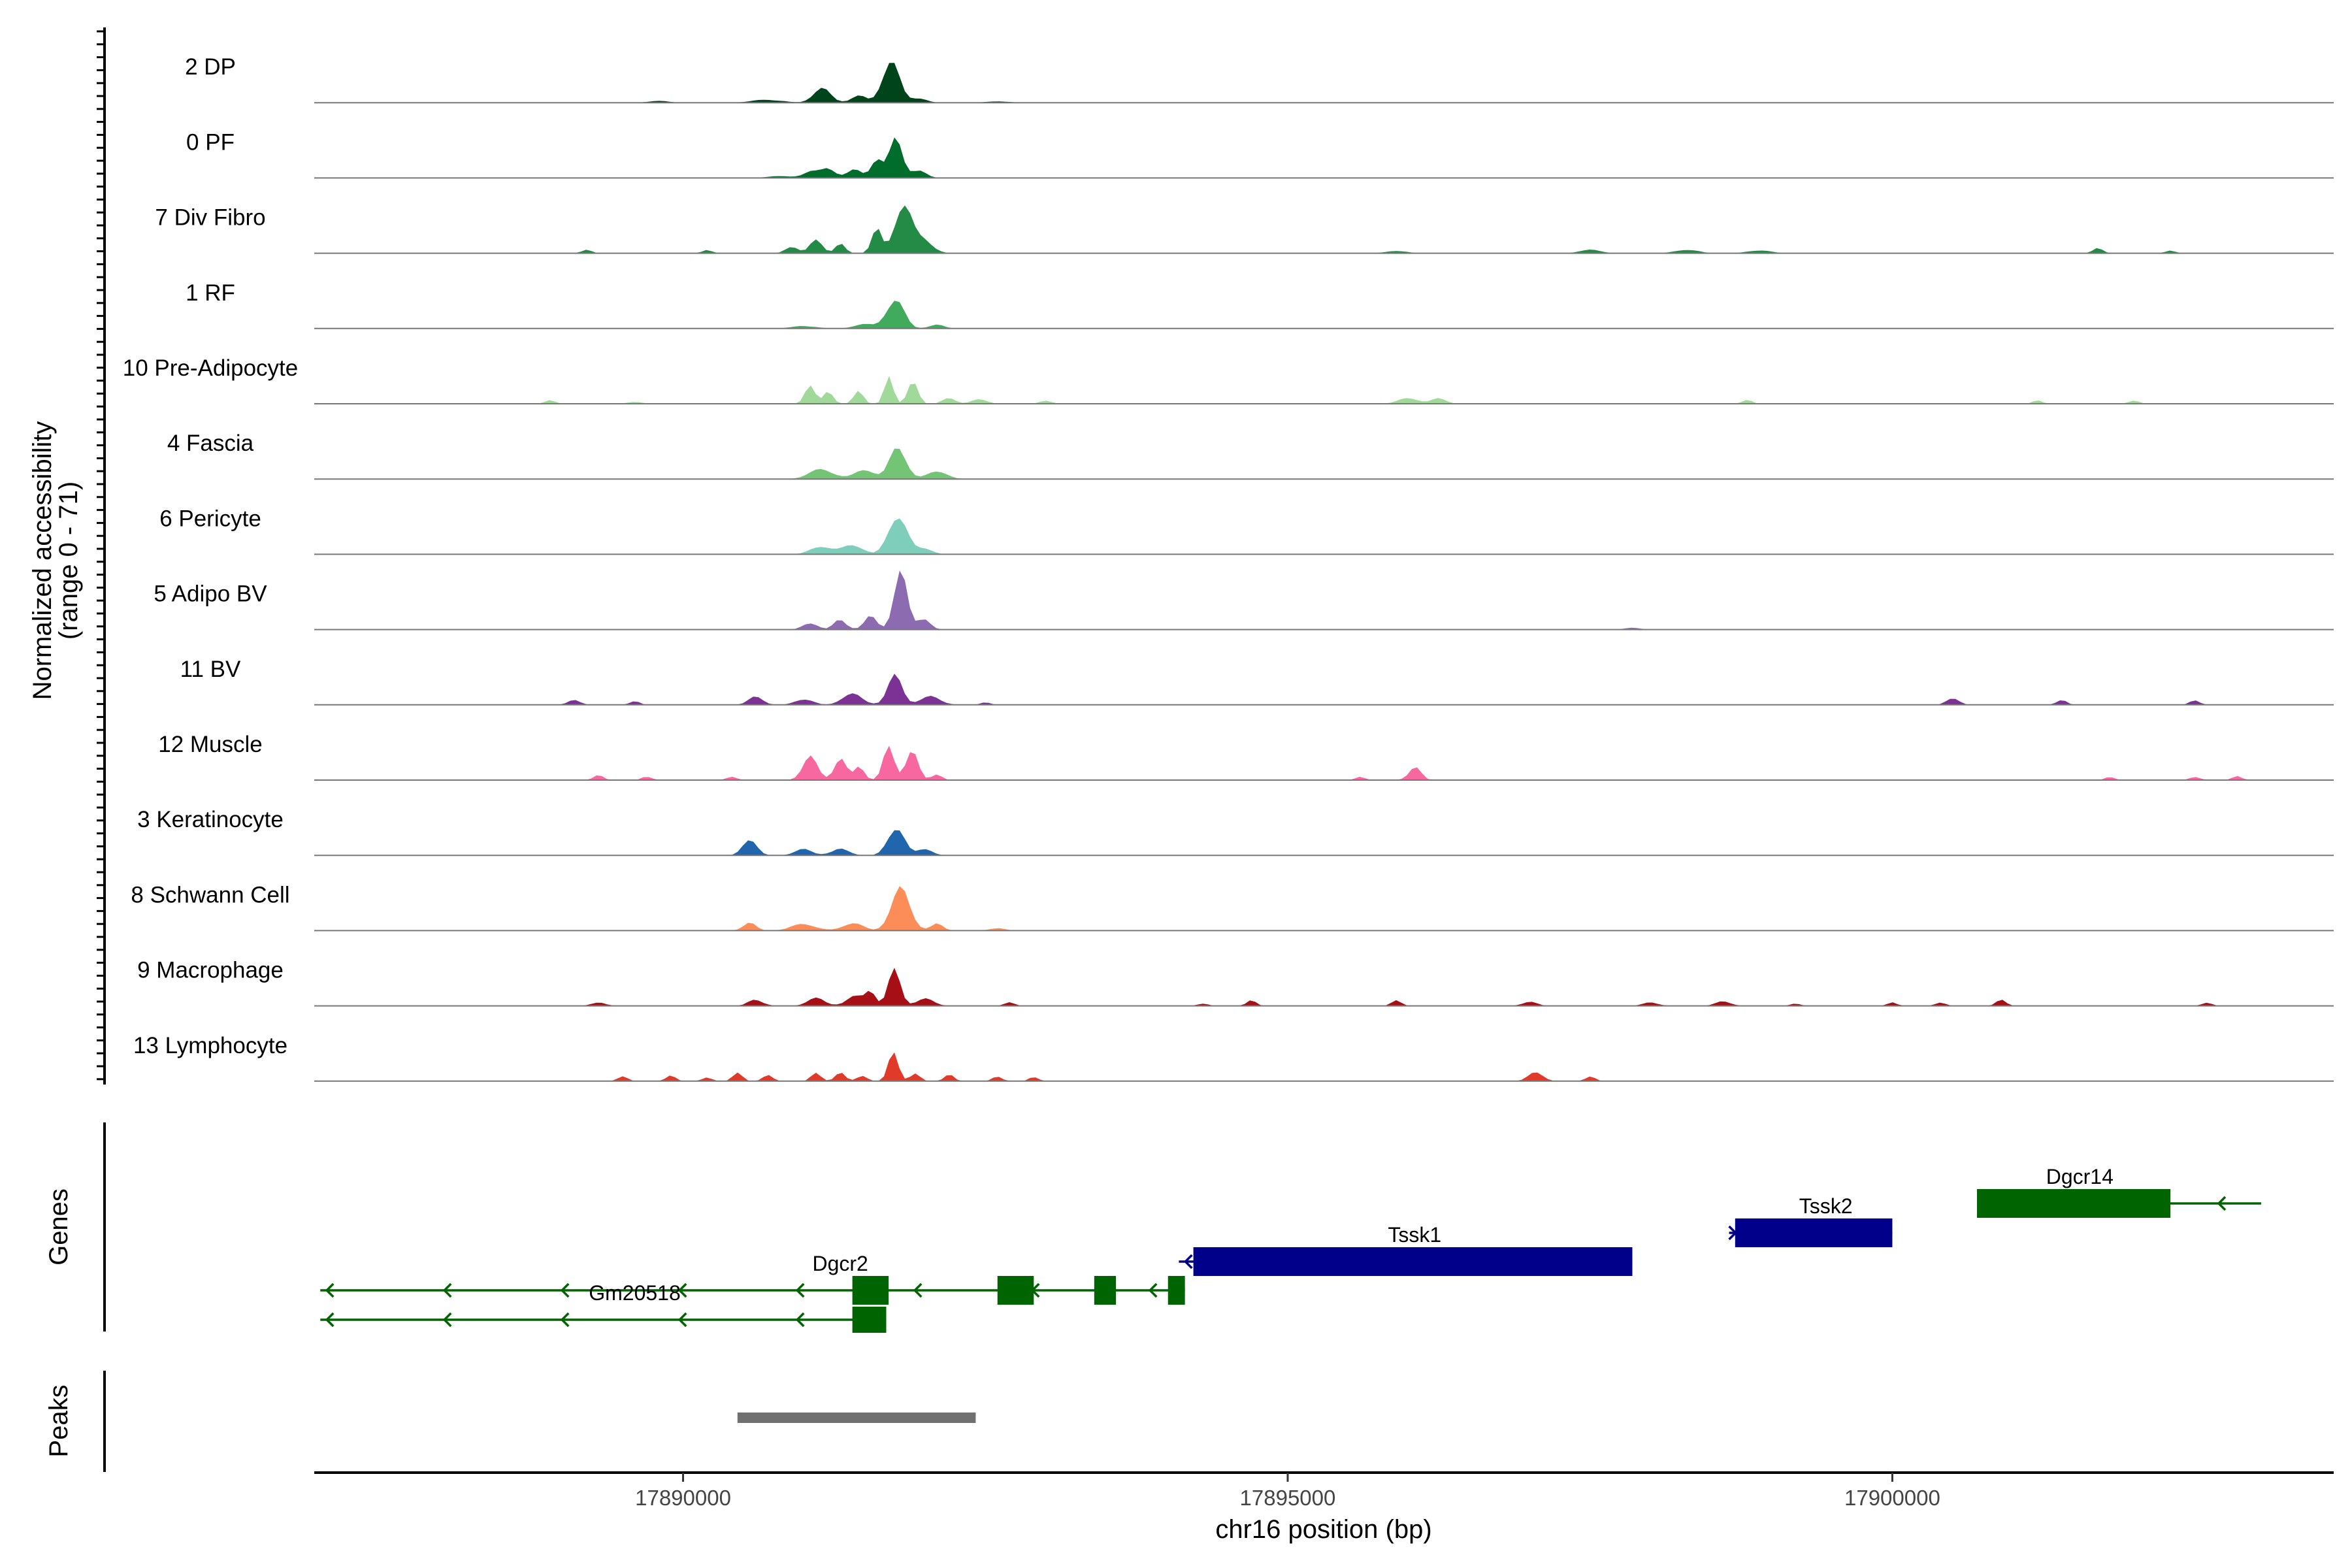  I want to click on x-axis-title: chr16 position (bp), so click(1323, 1529).